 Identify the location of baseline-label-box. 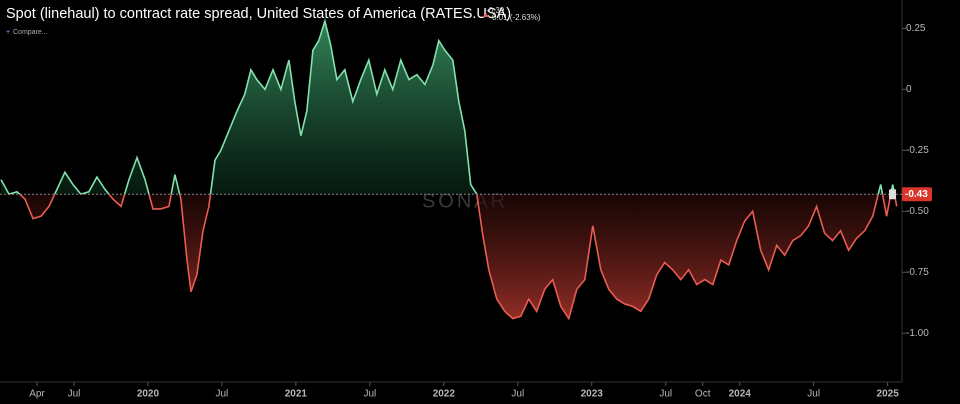
(917, 194).